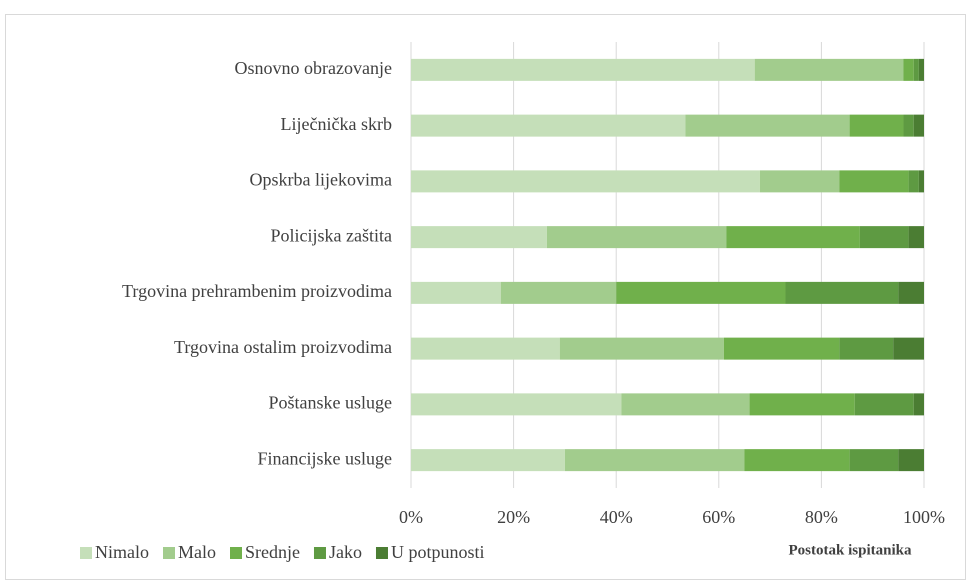 This screenshot has width=971, height=583. Describe the element at coordinates (257, 291) in the screenshot. I see `y-tick-label: Trgovina prehrambenim proizvodima` at that location.